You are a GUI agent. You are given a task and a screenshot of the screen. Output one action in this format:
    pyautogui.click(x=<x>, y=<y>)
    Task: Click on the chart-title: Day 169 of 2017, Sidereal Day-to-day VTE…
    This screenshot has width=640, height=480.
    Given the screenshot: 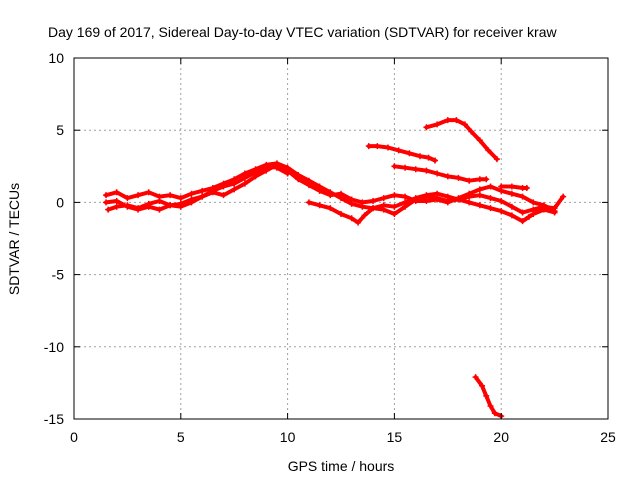 What is the action you would take?
    pyautogui.click(x=302, y=32)
    